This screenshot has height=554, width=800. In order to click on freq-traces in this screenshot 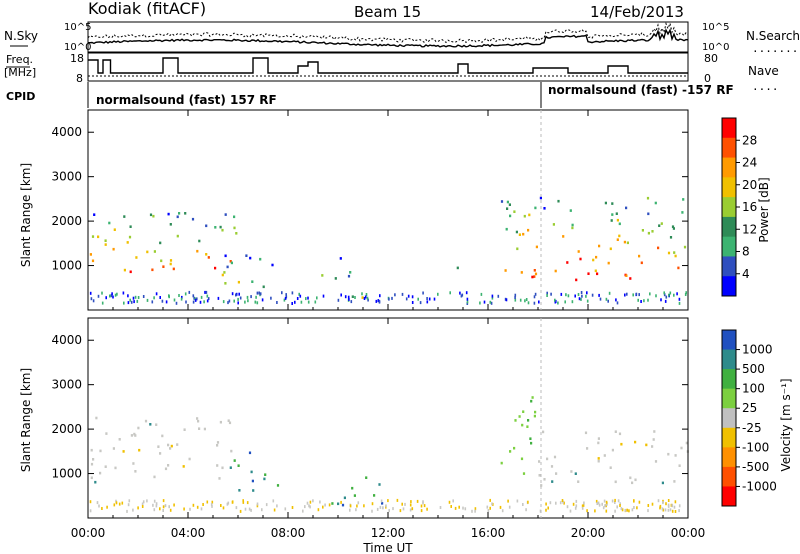, I will do `click(388, 67)`.